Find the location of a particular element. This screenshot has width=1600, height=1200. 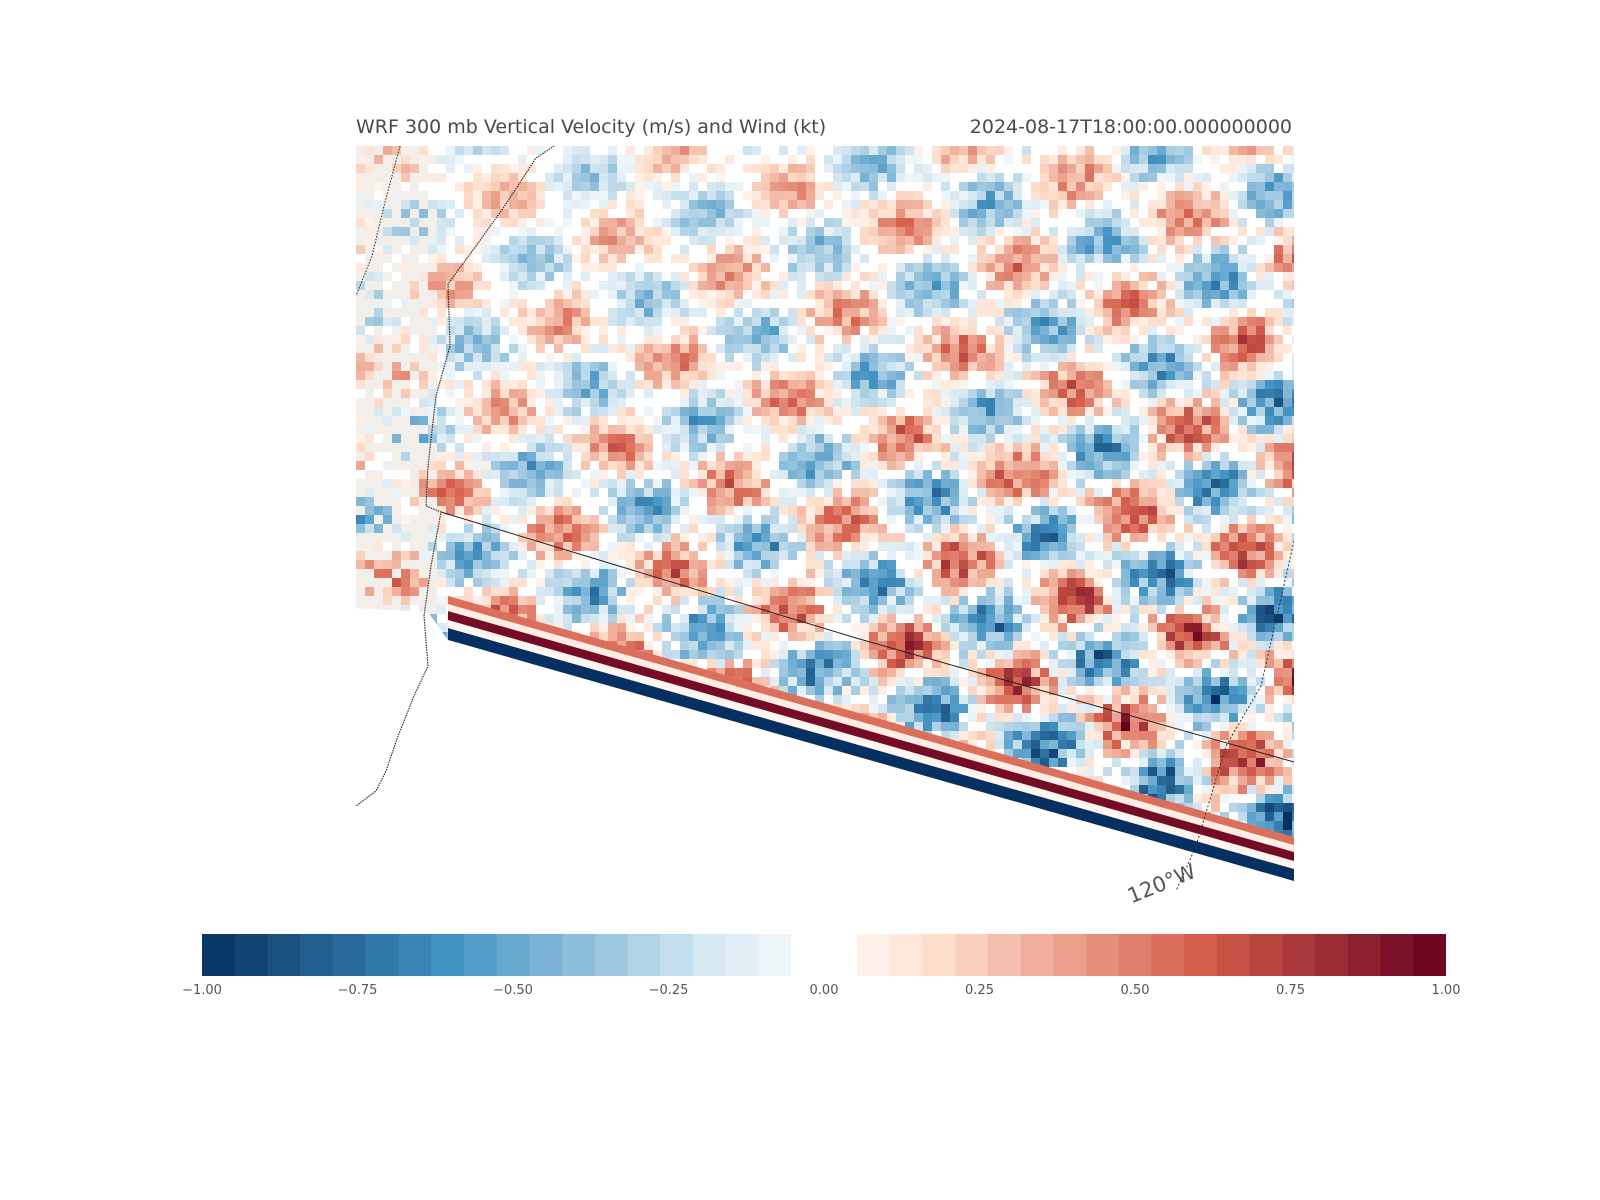

colorbar-tick-label: −0.50 is located at coordinates (513, 990).